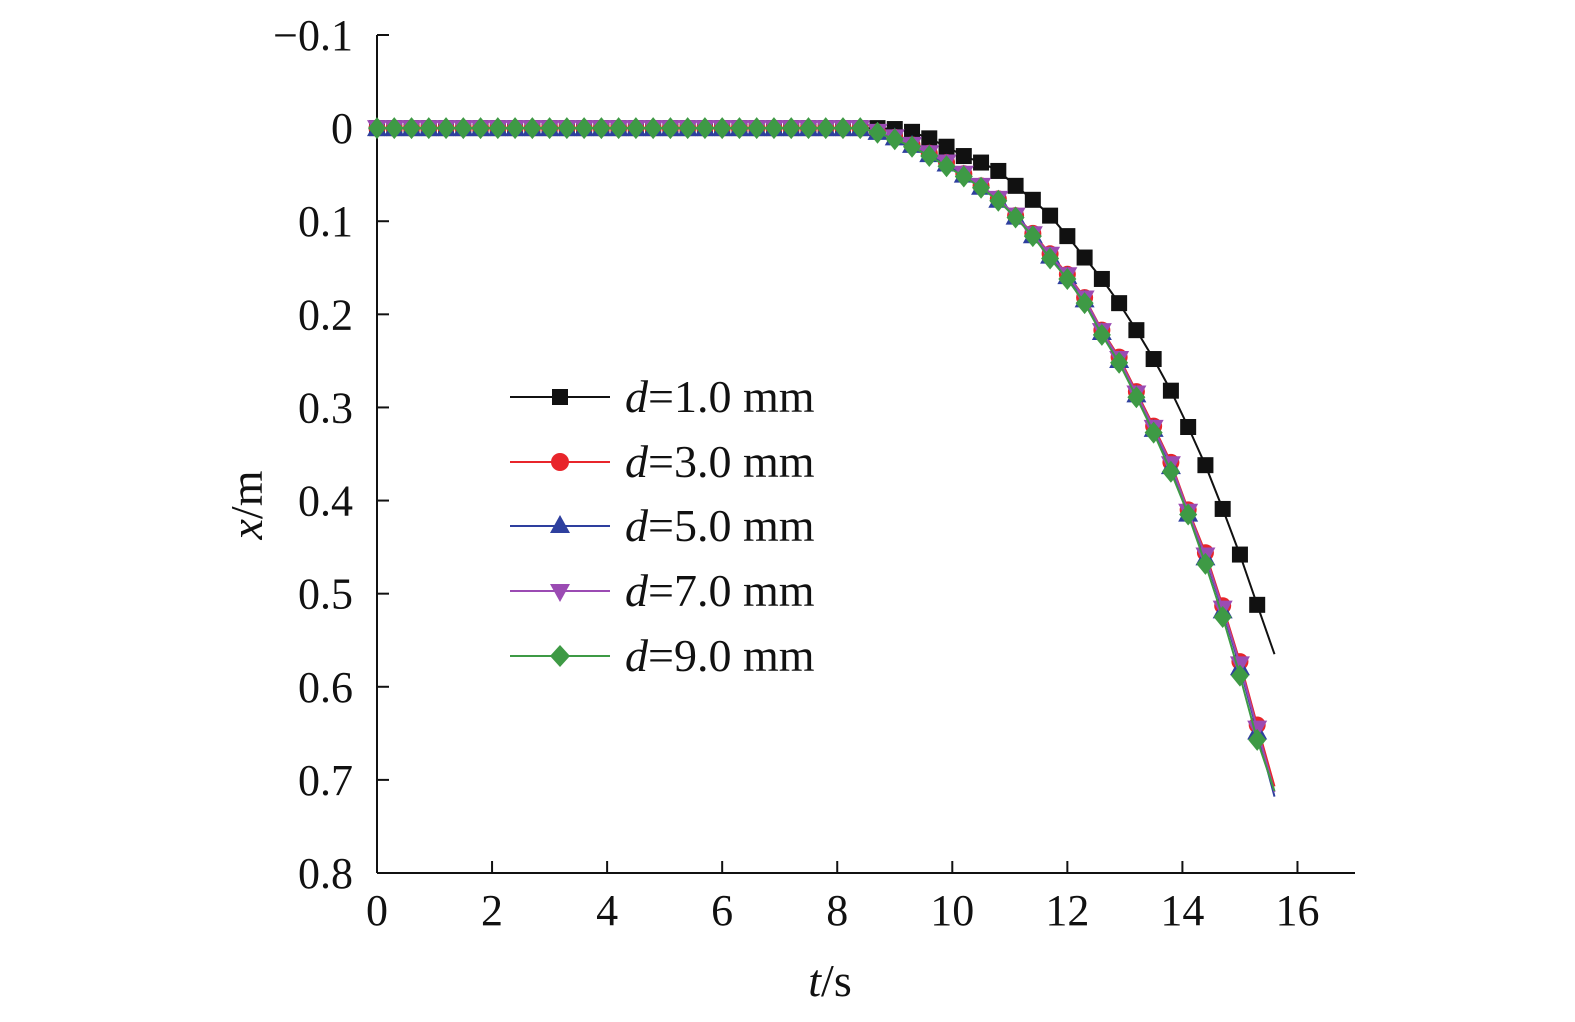  Describe the element at coordinates (731, 590) in the screenshot. I see `legend-label-4-rest: =7.0 mm` at that location.